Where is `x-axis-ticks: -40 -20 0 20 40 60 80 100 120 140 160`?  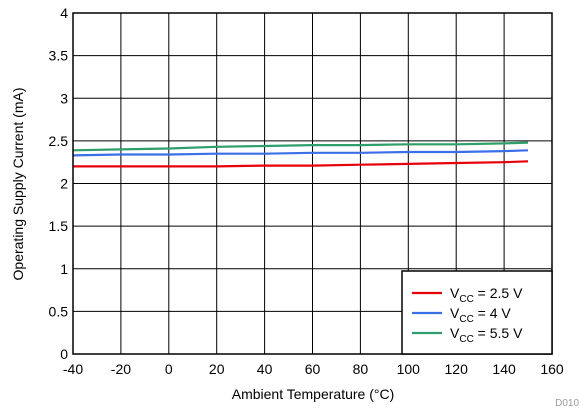 x-axis-ticks: -40 -20 0 20 40 60 80 100 120 140 160 is located at coordinates (313, 369).